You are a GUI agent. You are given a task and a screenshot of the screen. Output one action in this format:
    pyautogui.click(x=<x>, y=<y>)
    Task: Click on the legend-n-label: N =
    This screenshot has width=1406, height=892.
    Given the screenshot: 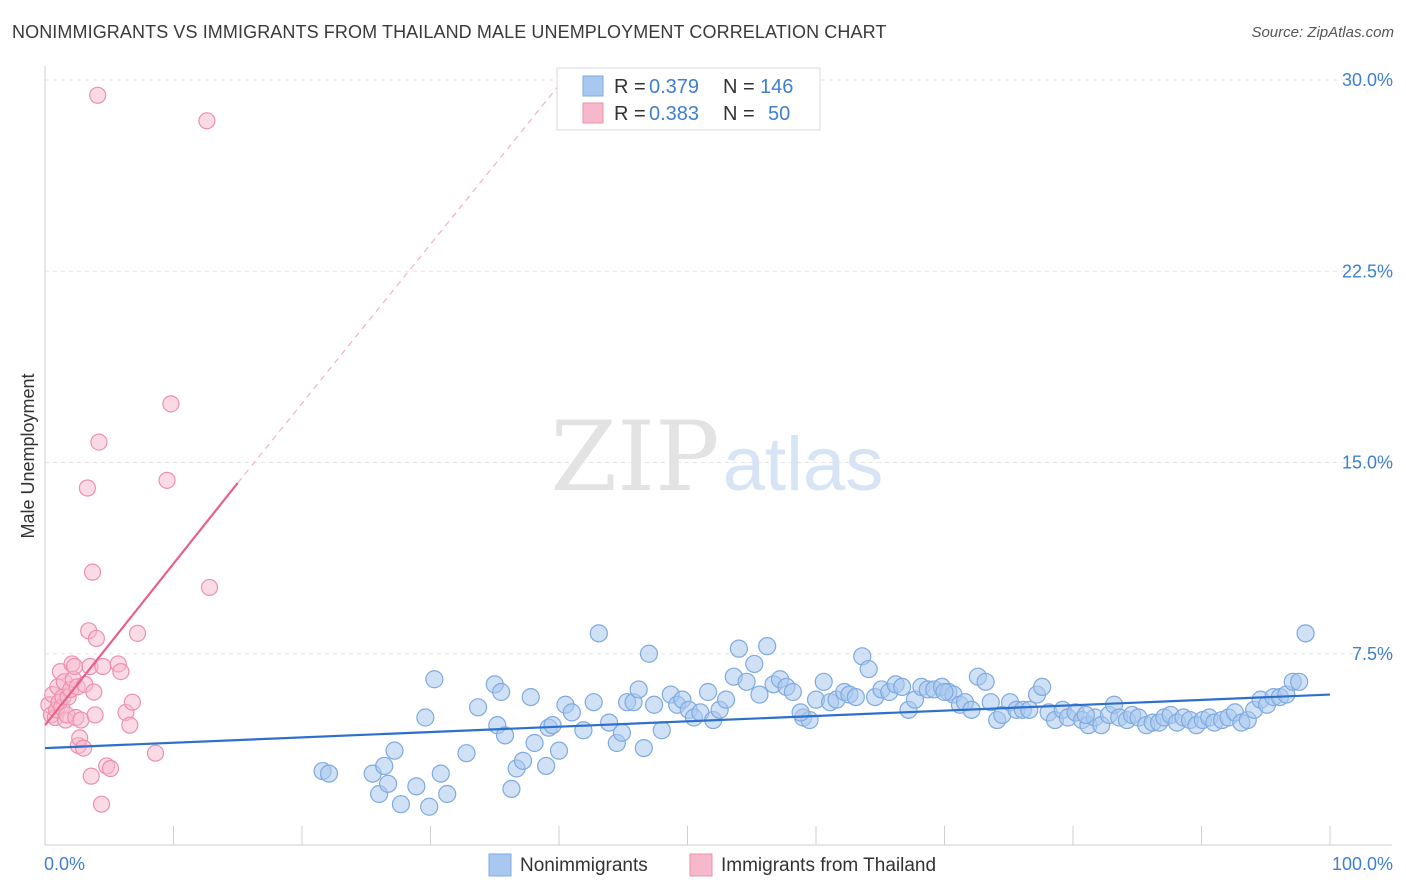 What is the action you would take?
    pyautogui.click(x=739, y=87)
    